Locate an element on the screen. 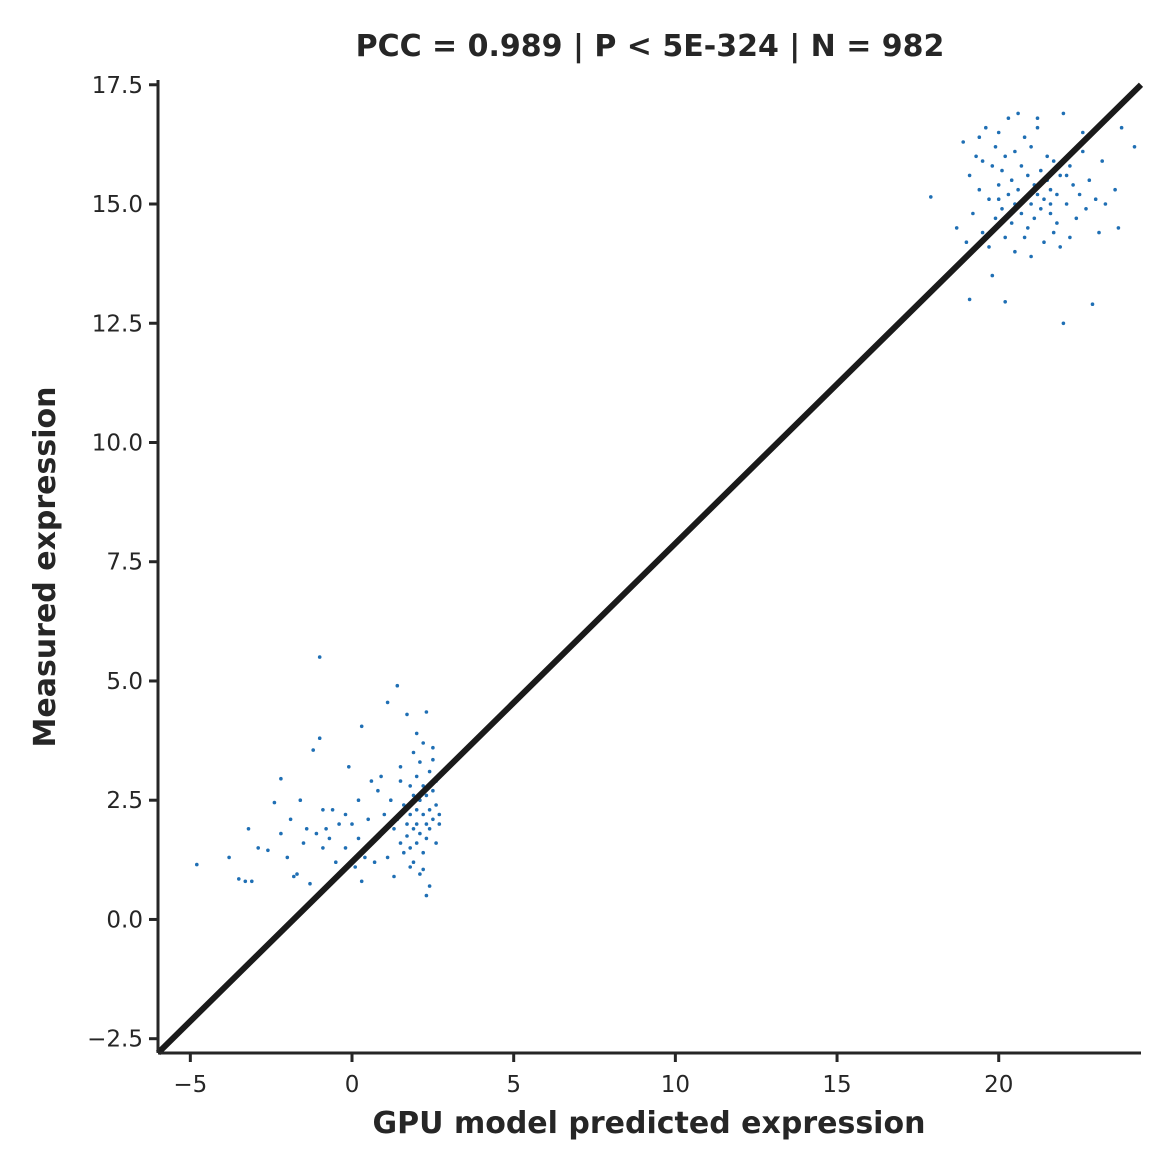 The image size is (1170, 1170). y-tick-label: 10.0 is located at coordinates (117, 443).